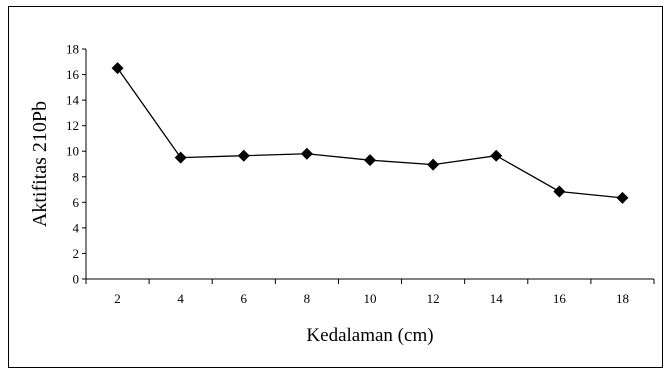  I want to click on y-tick-label: 2, so click(76, 253).